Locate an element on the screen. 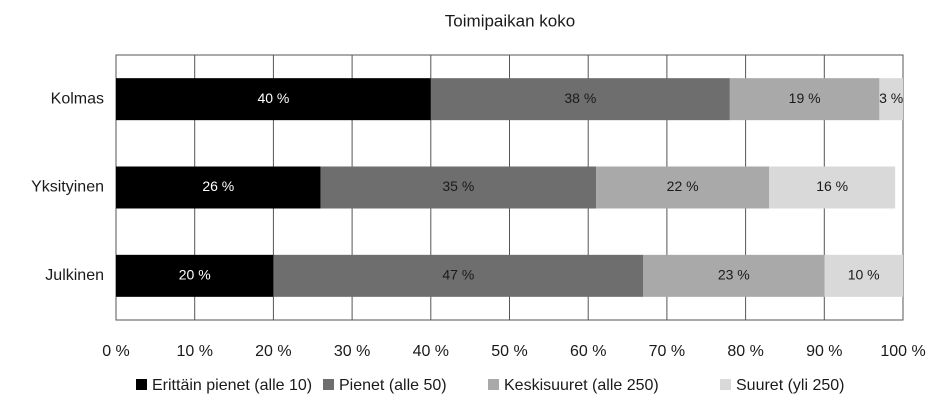  data-label: 10 % is located at coordinates (864, 275).